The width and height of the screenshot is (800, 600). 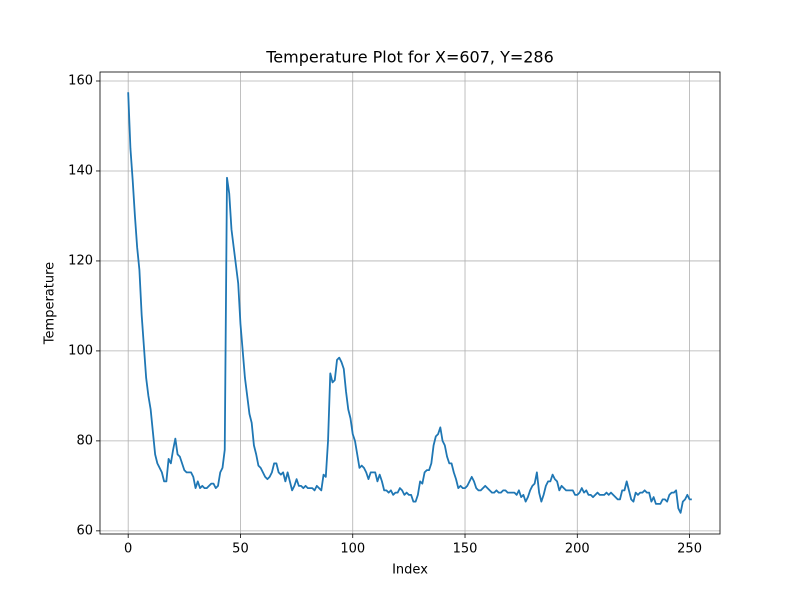 What do you see at coordinates (240, 549) in the screenshot?
I see `x-tick-label: 50` at bounding box center [240, 549].